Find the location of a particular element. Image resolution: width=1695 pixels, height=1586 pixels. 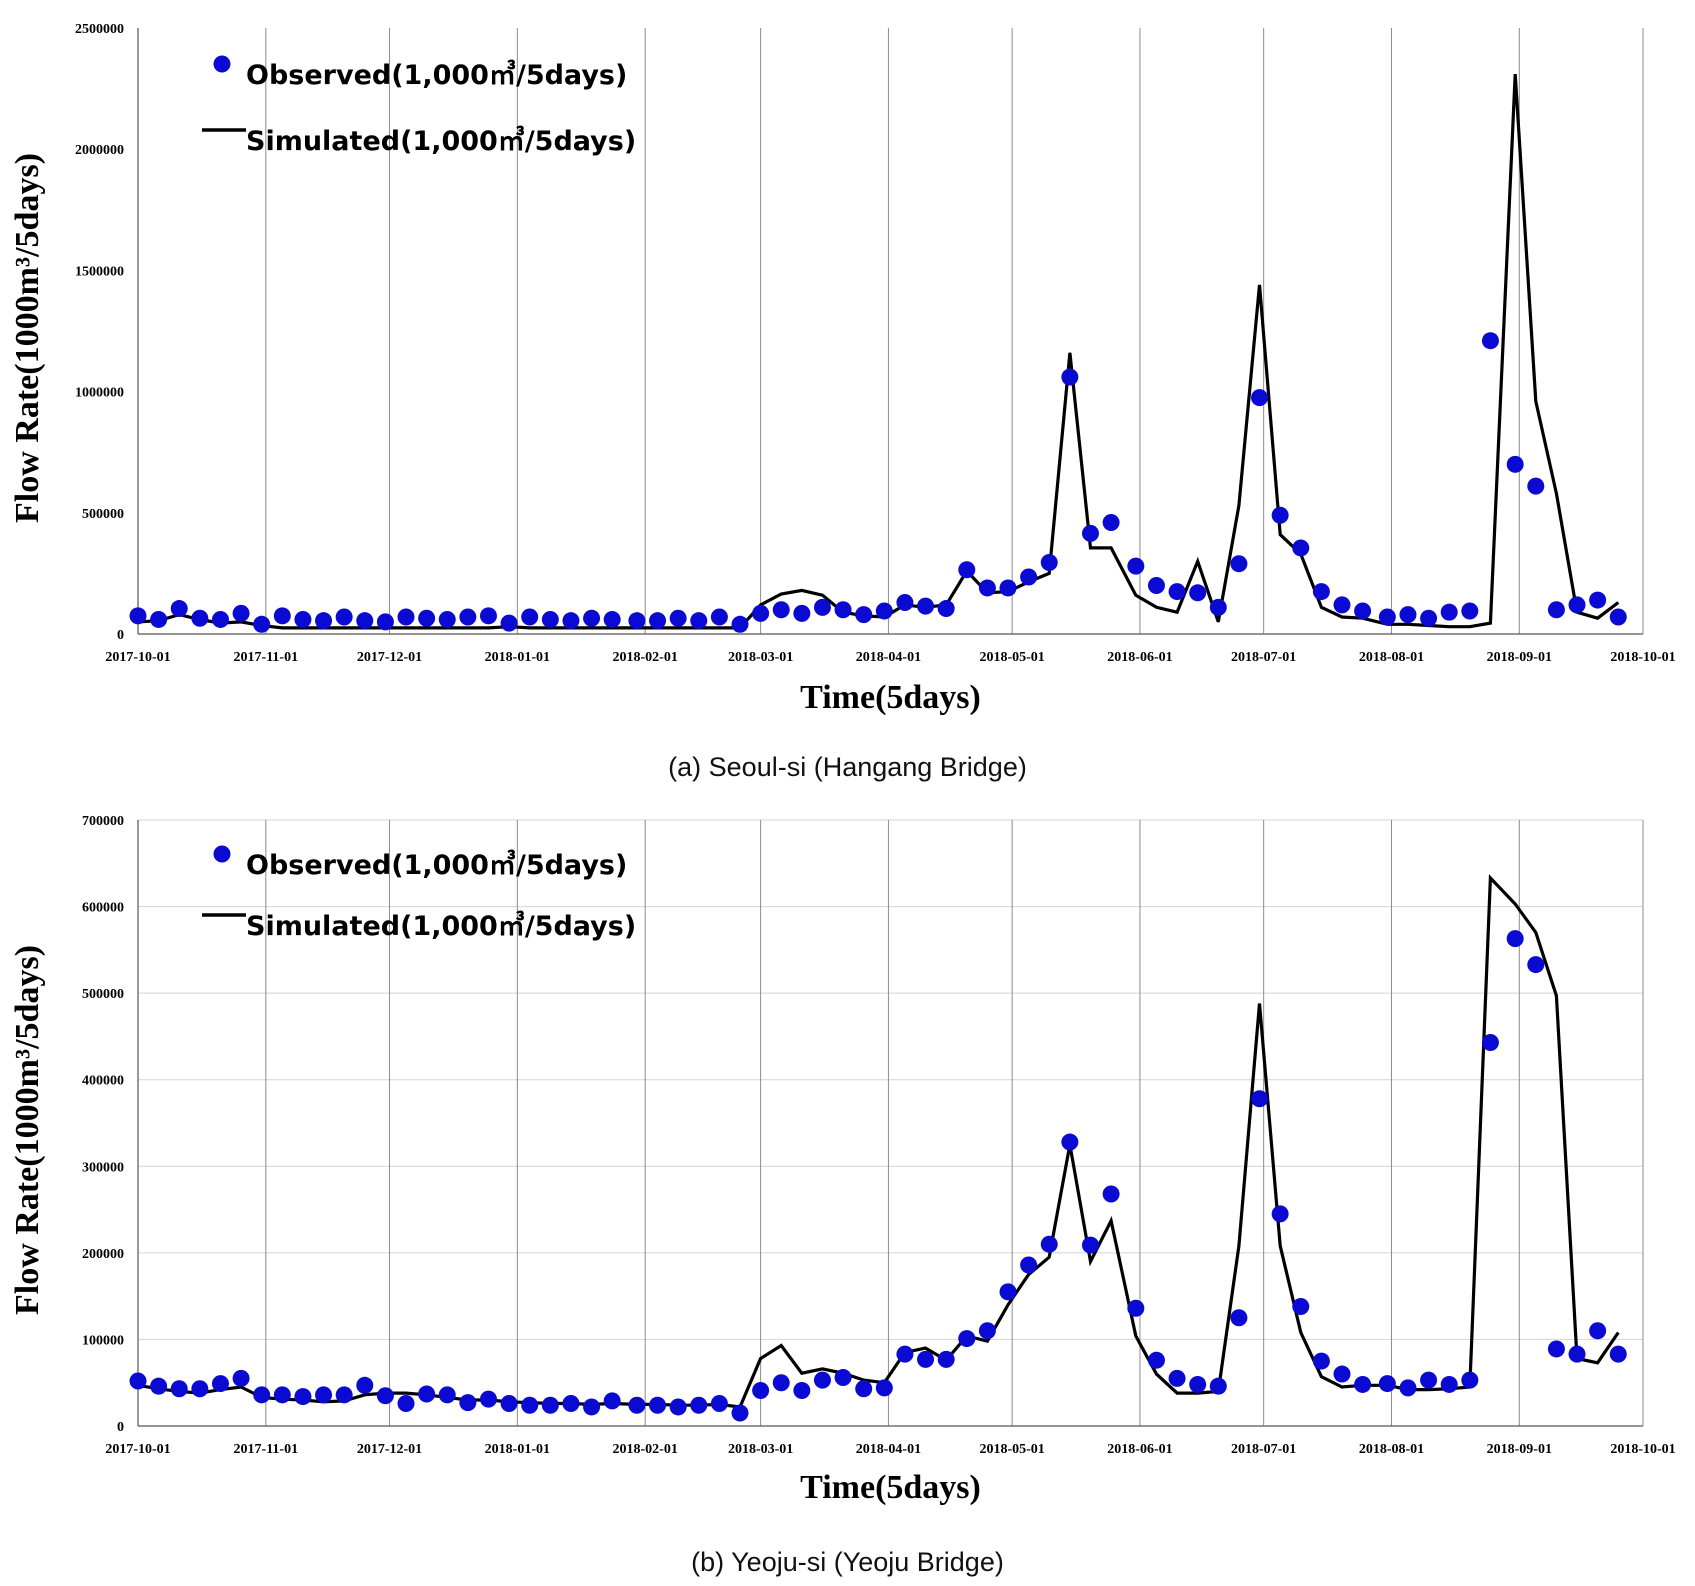

x-tick-label: 2017-12-01 is located at coordinates (389, 657).